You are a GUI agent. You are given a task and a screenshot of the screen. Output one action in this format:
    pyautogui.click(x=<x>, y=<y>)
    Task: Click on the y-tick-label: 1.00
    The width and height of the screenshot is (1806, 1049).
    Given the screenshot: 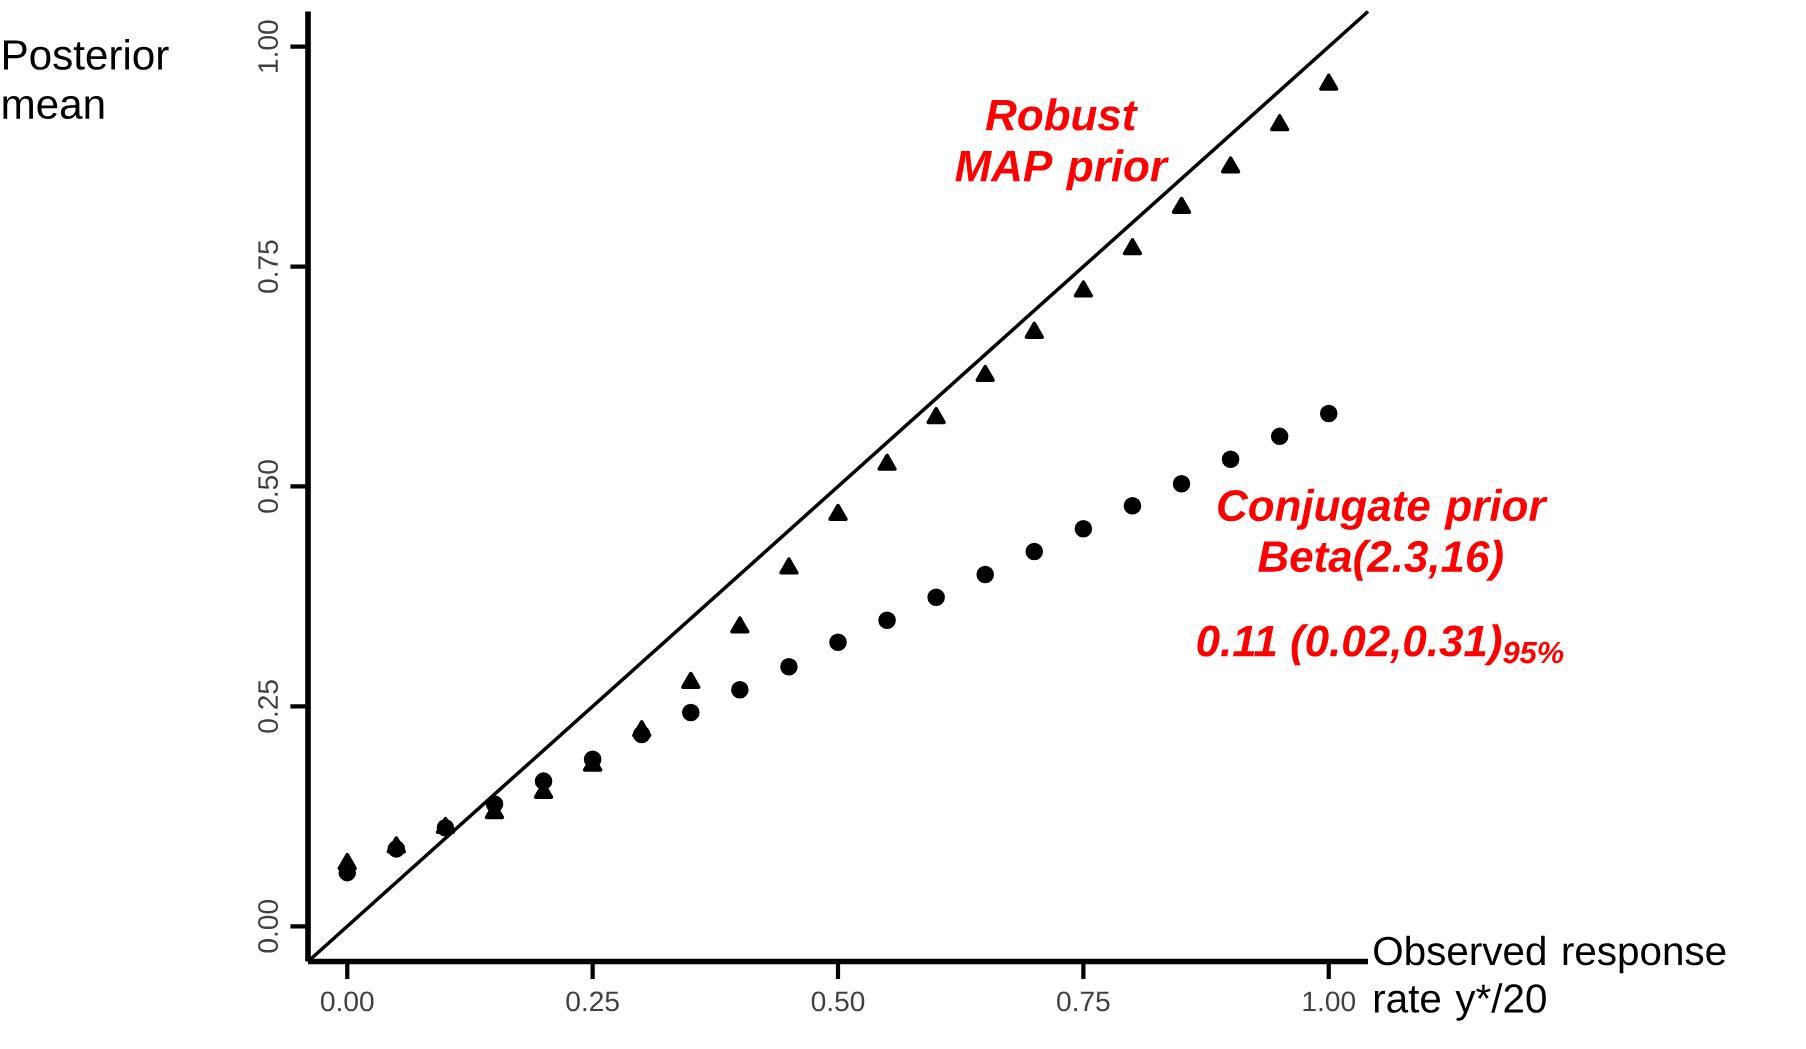 What is the action you would take?
    pyautogui.click(x=268, y=46)
    